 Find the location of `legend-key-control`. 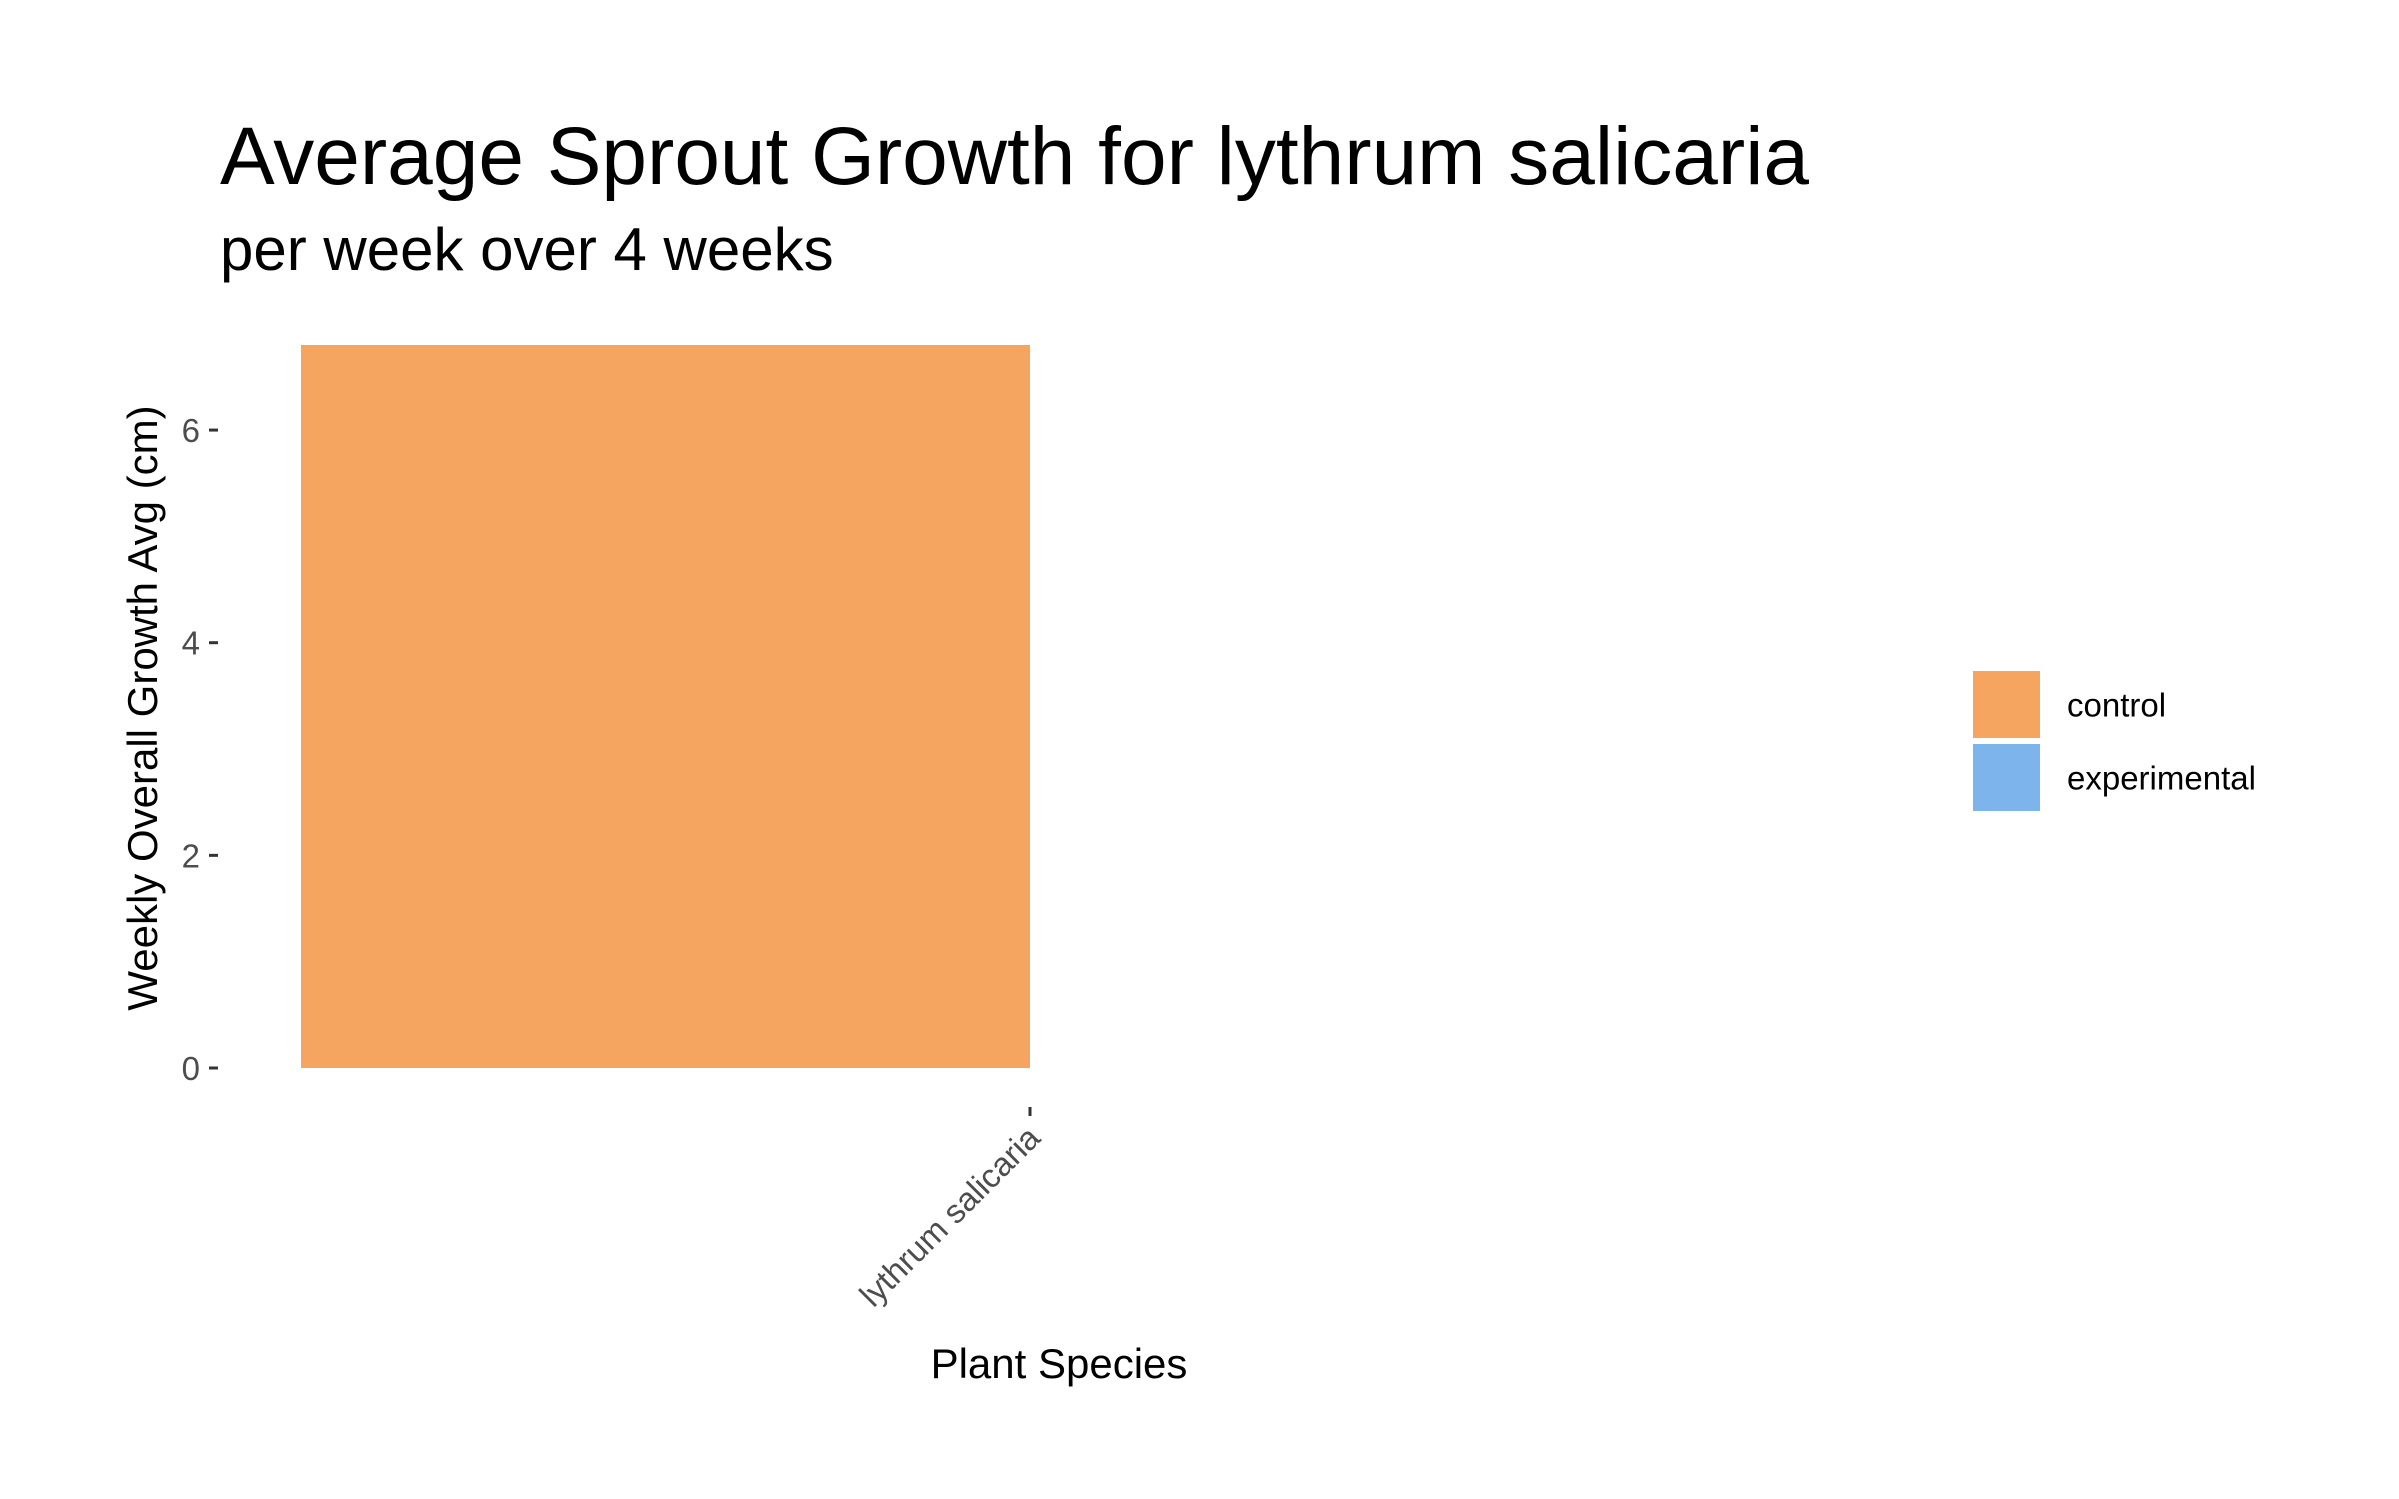

legend-key-control is located at coordinates (2006, 704).